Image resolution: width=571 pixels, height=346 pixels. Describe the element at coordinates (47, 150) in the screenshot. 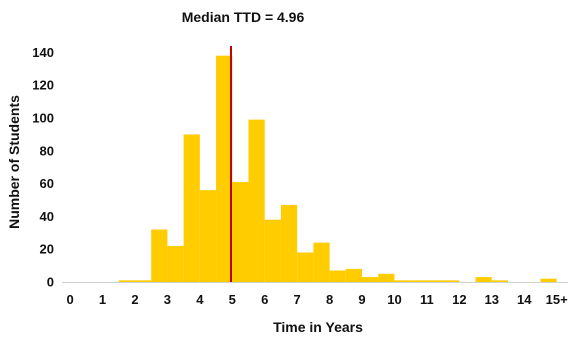

I see `y-tick-label-4: 80` at that location.